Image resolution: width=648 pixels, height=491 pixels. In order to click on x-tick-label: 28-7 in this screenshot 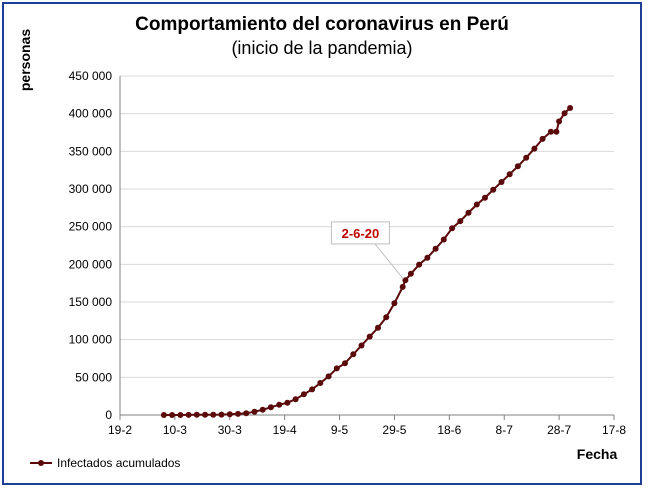, I will do `click(559, 430)`.